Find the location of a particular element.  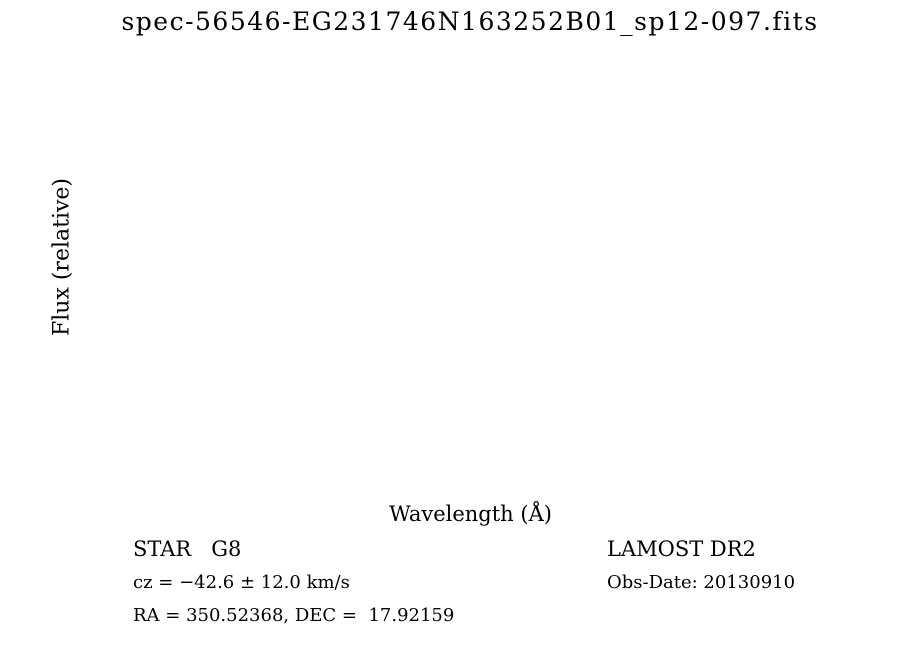

radial-velocity-label: cz = −42.6 ± 12.0 km/s is located at coordinates (241, 582).